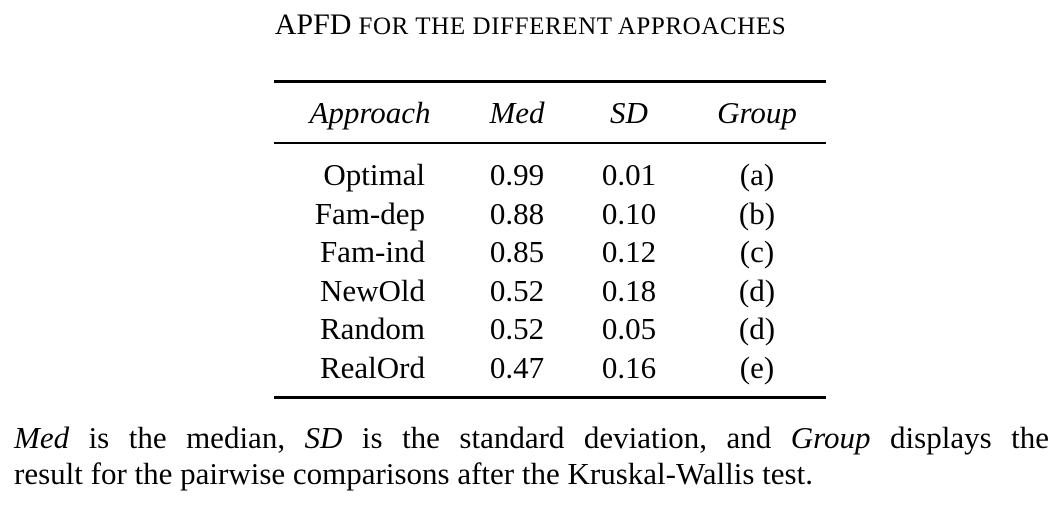 This screenshot has width=1061, height=518. Describe the element at coordinates (629, 367) in the screenshot. I see `cell-sd: 0.16` at that location.